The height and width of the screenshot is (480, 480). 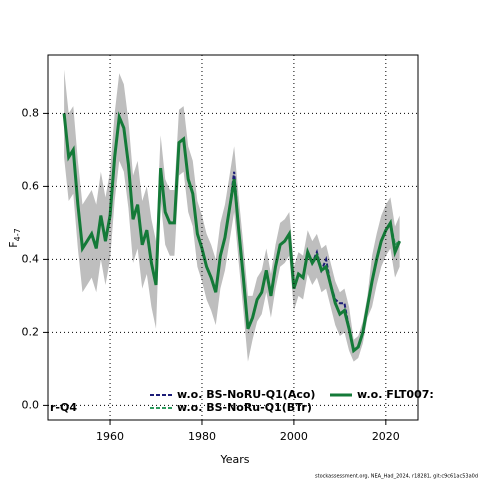 What do you see at coordinates (386, 436) in the screenshot?
I see `x-tick-label: 2020` at bounding box center [386, 436].